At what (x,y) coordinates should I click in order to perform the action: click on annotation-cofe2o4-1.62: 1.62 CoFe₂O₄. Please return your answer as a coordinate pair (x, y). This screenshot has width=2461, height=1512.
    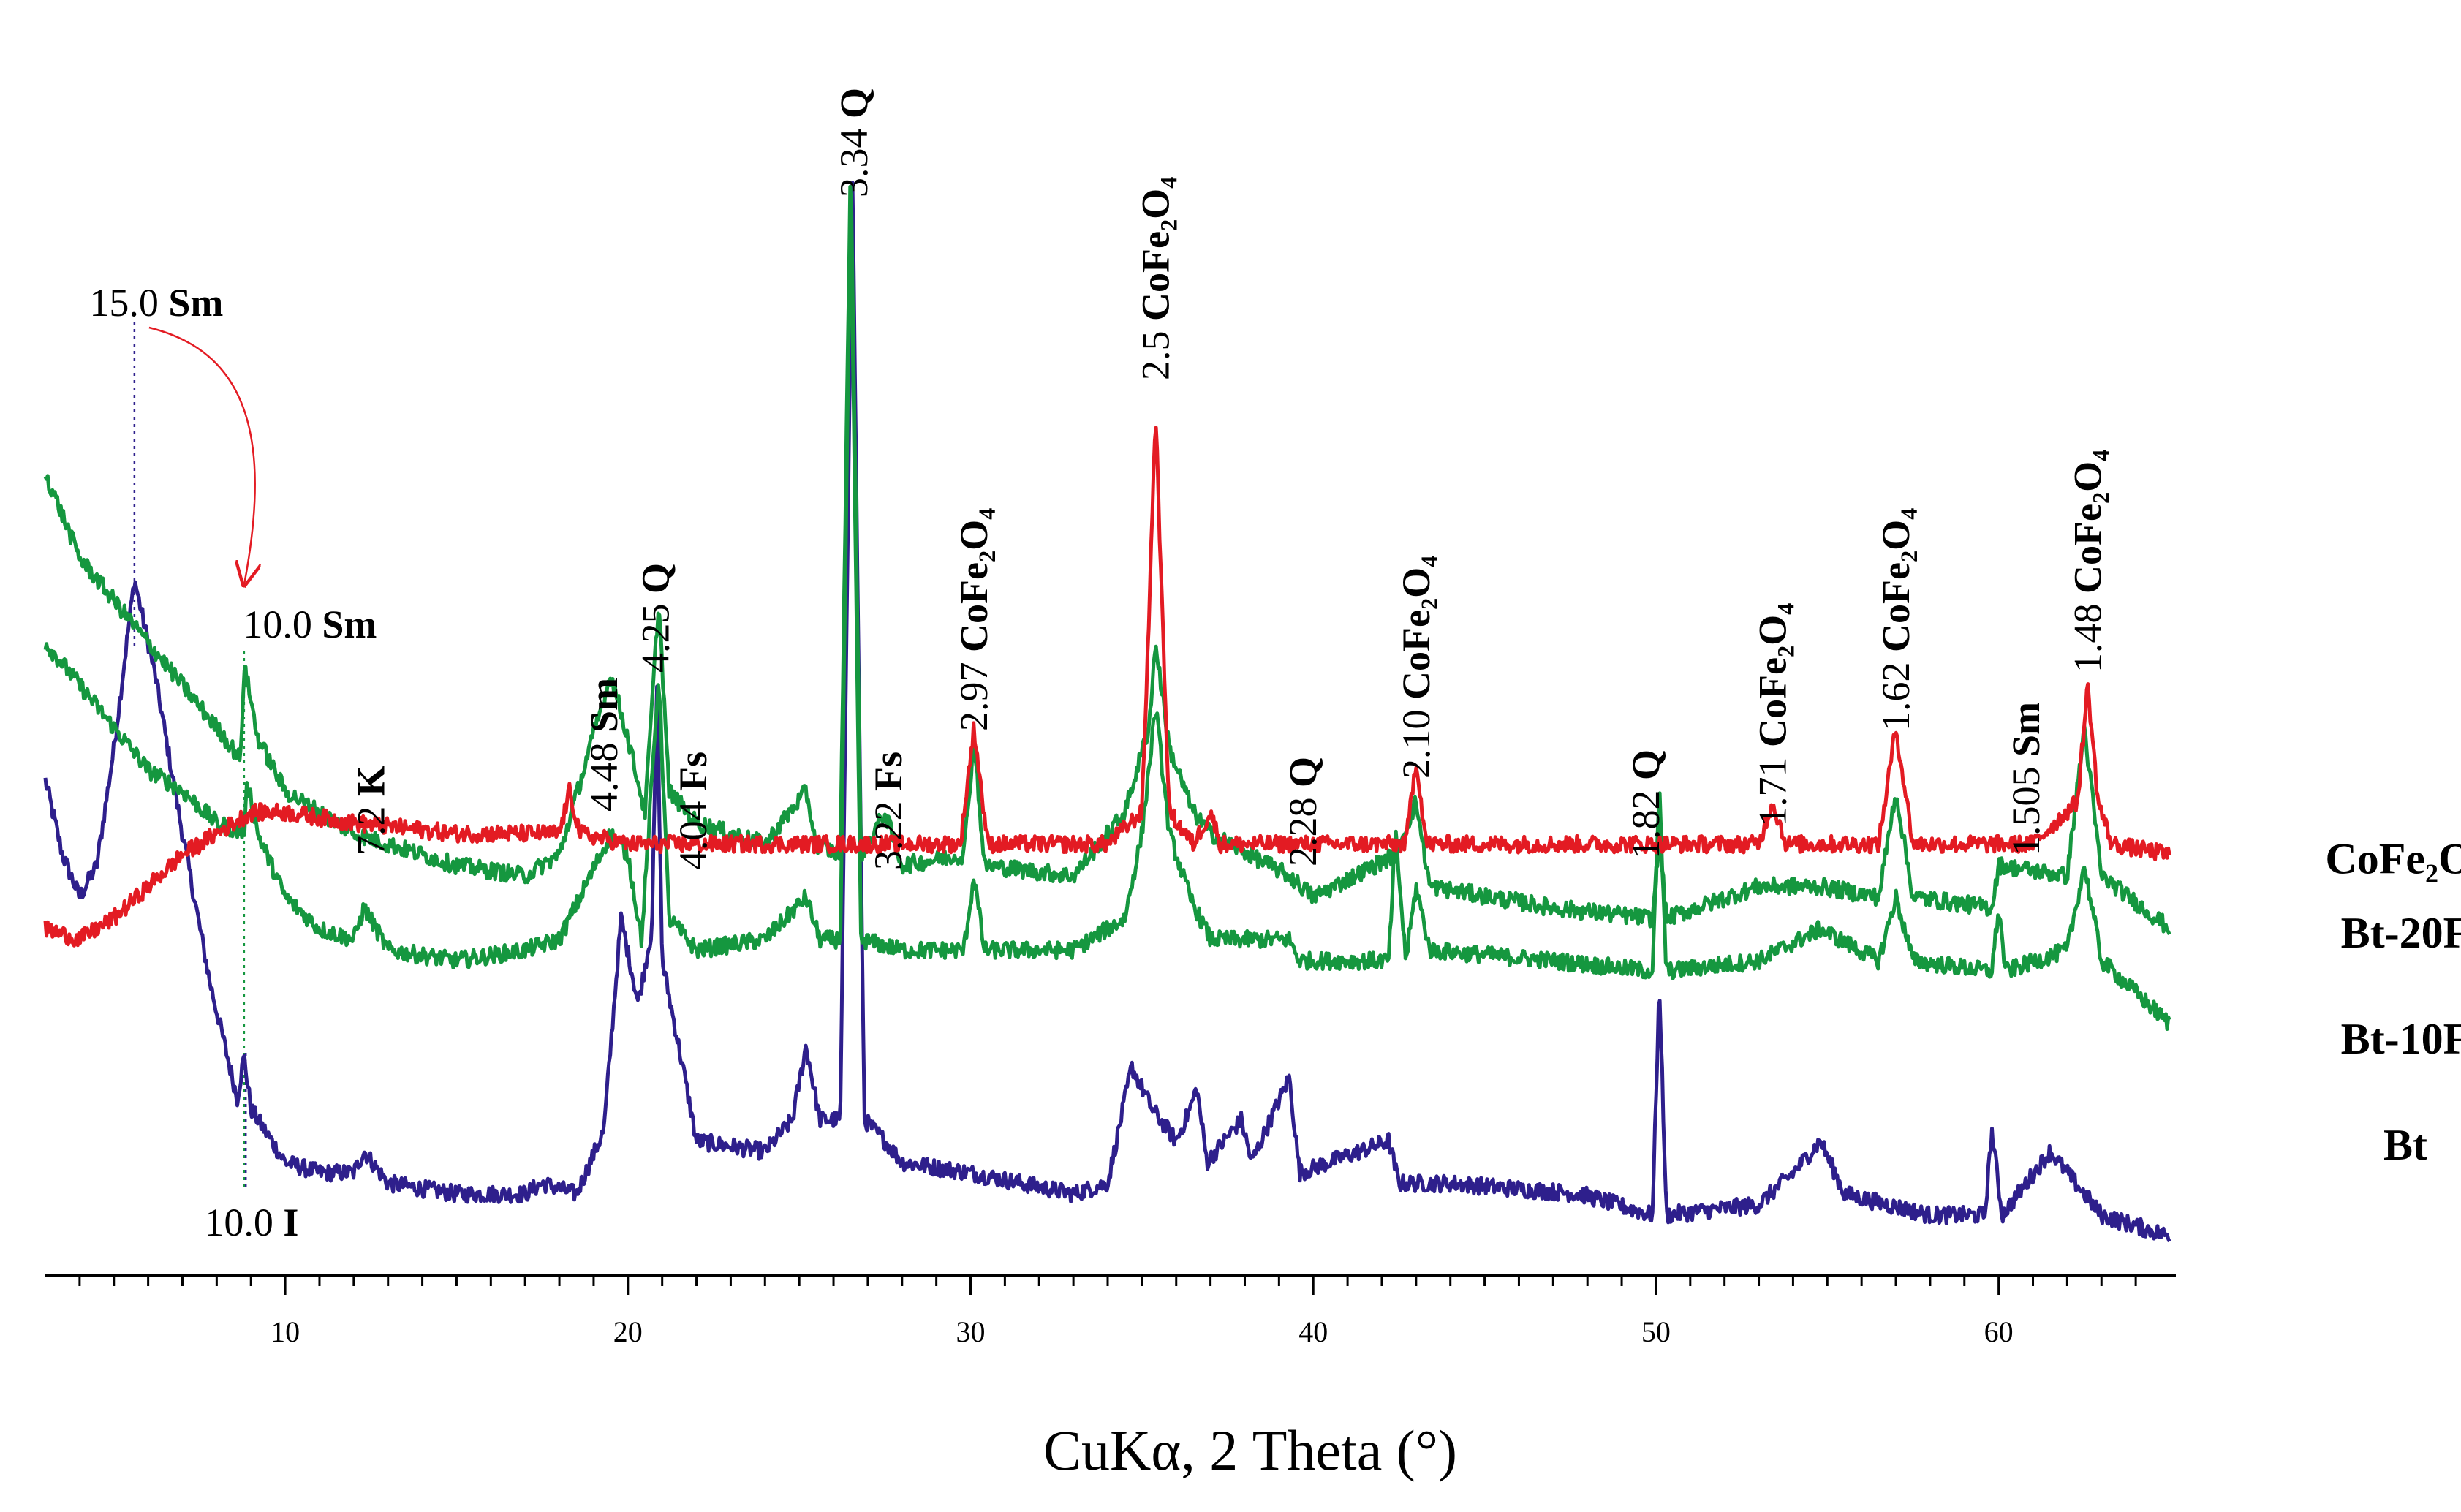
    Looking at the image, I should click on (1896, 619).